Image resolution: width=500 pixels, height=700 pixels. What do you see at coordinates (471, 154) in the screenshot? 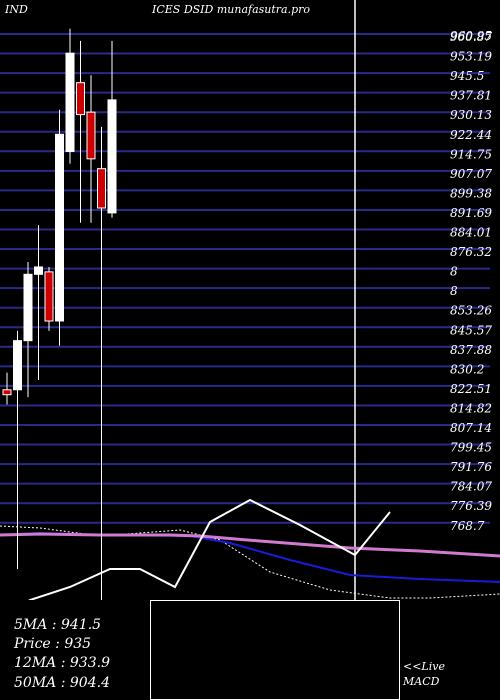
I see `price-label: 914.75` at bounding box center [471, 154].